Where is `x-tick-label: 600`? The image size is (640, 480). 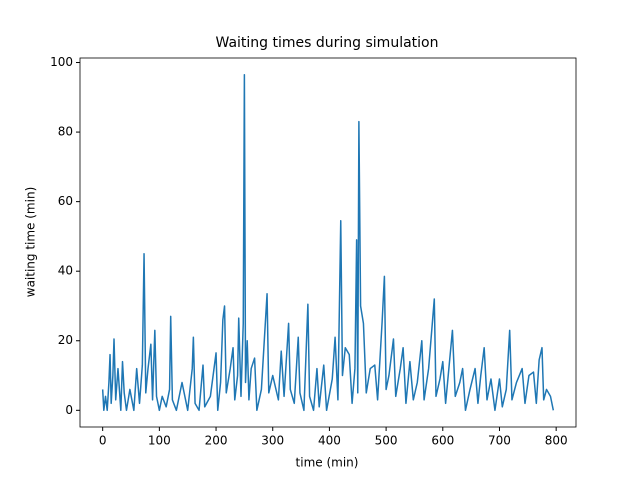 x-tick-label: 600 is located at coordinates (442, 441).